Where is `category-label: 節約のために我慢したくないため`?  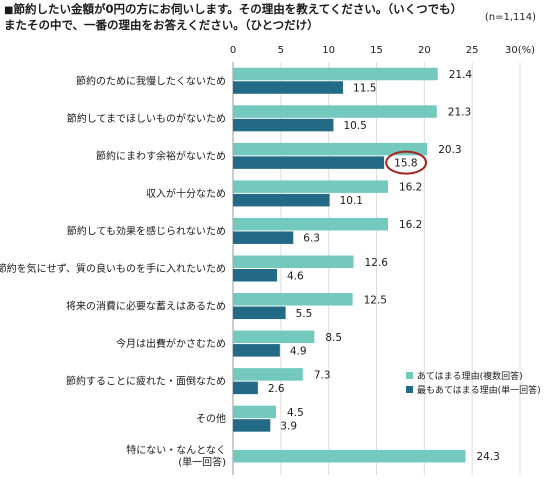 category-label: 節約のために我慢したくないため is located at coordinates (151, 80).